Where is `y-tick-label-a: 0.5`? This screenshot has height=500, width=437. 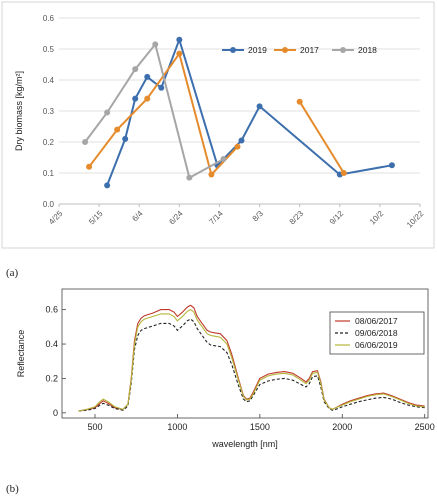
y-tick-label-a: 0.5 is located at coordinates (49, 49).